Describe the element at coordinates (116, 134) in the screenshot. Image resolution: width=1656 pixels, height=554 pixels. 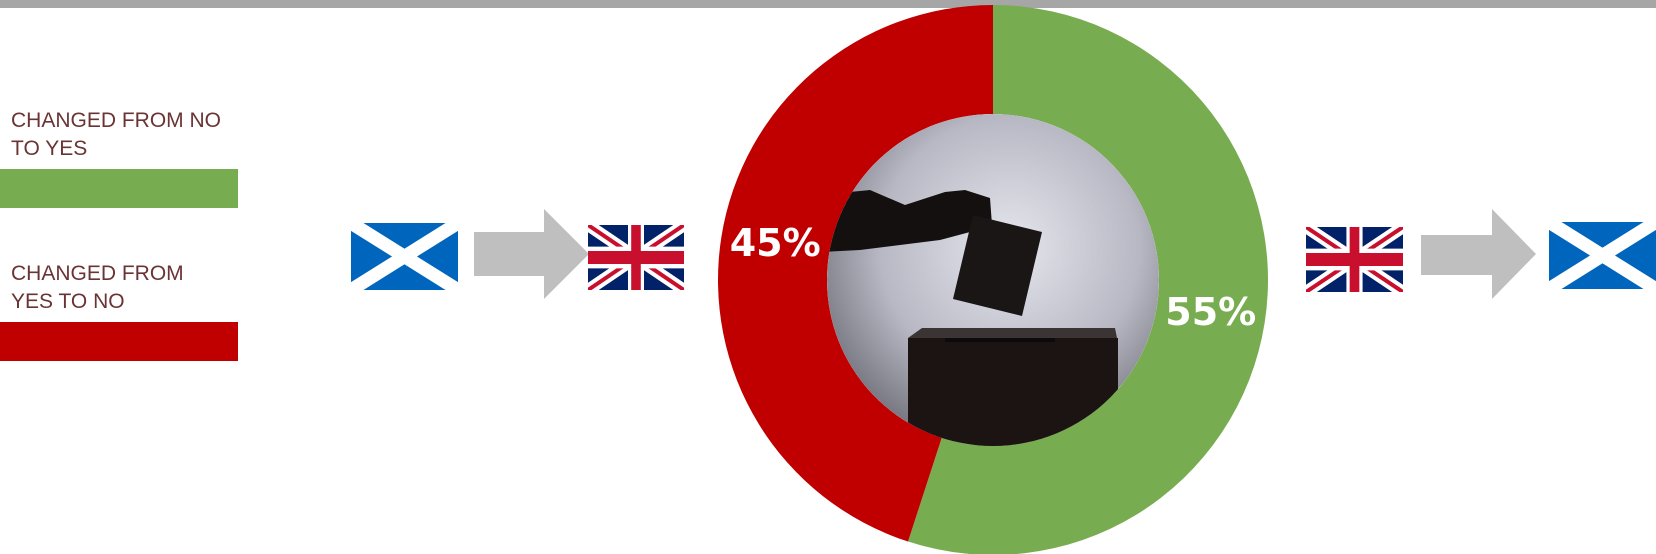
I see `legend-label: CHANGED FROM NO TO YES` at that location.